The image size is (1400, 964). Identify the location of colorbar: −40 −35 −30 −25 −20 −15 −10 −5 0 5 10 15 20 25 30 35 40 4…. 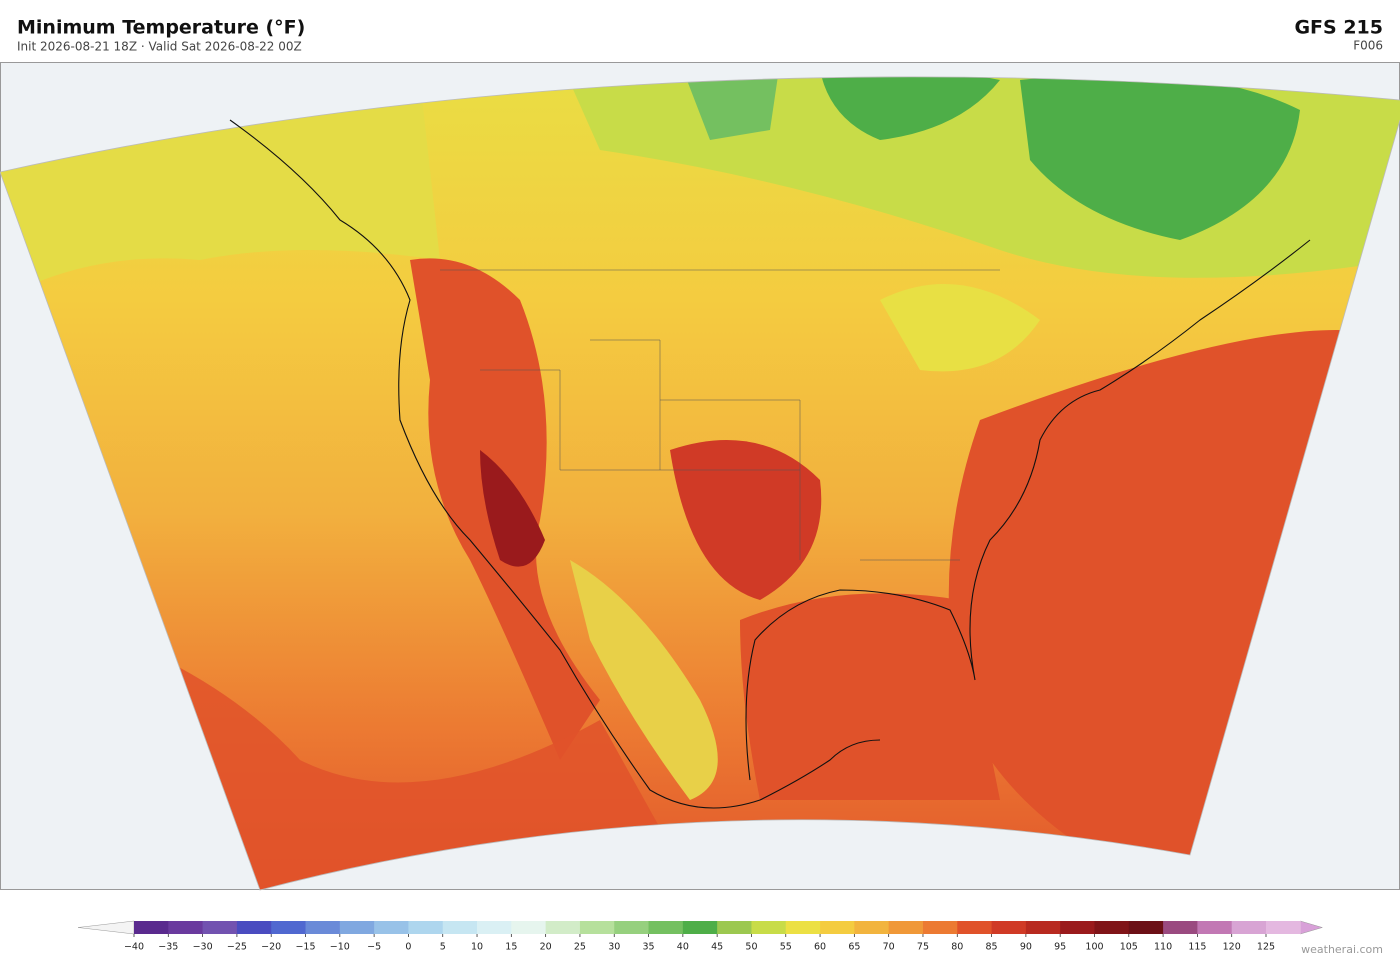
(700, 936).